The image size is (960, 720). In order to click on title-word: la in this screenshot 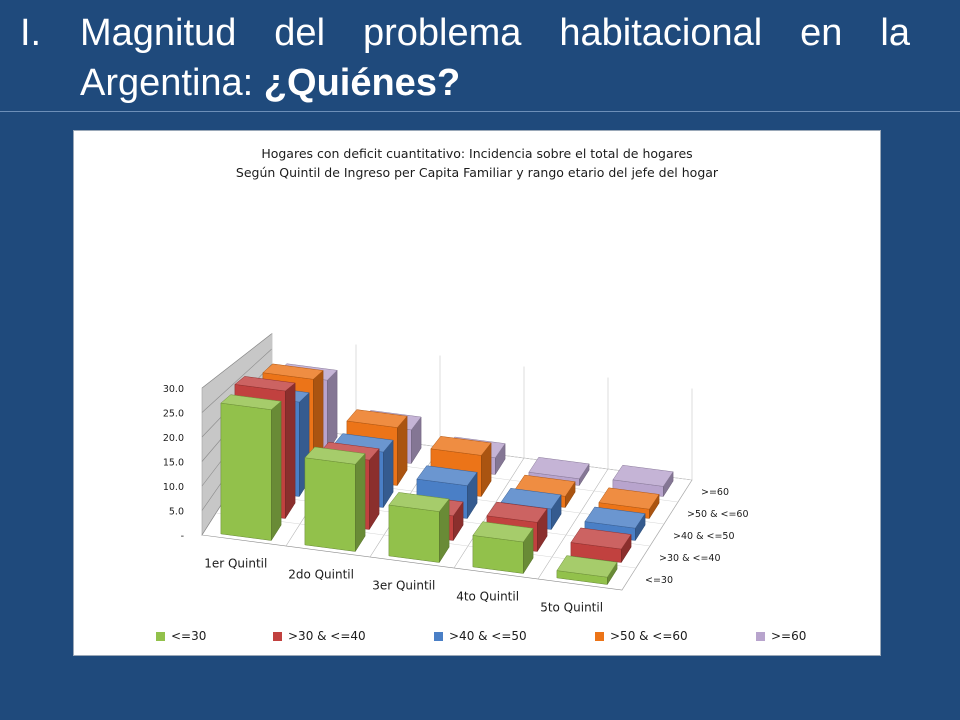, I will do `click(895, 33)`.